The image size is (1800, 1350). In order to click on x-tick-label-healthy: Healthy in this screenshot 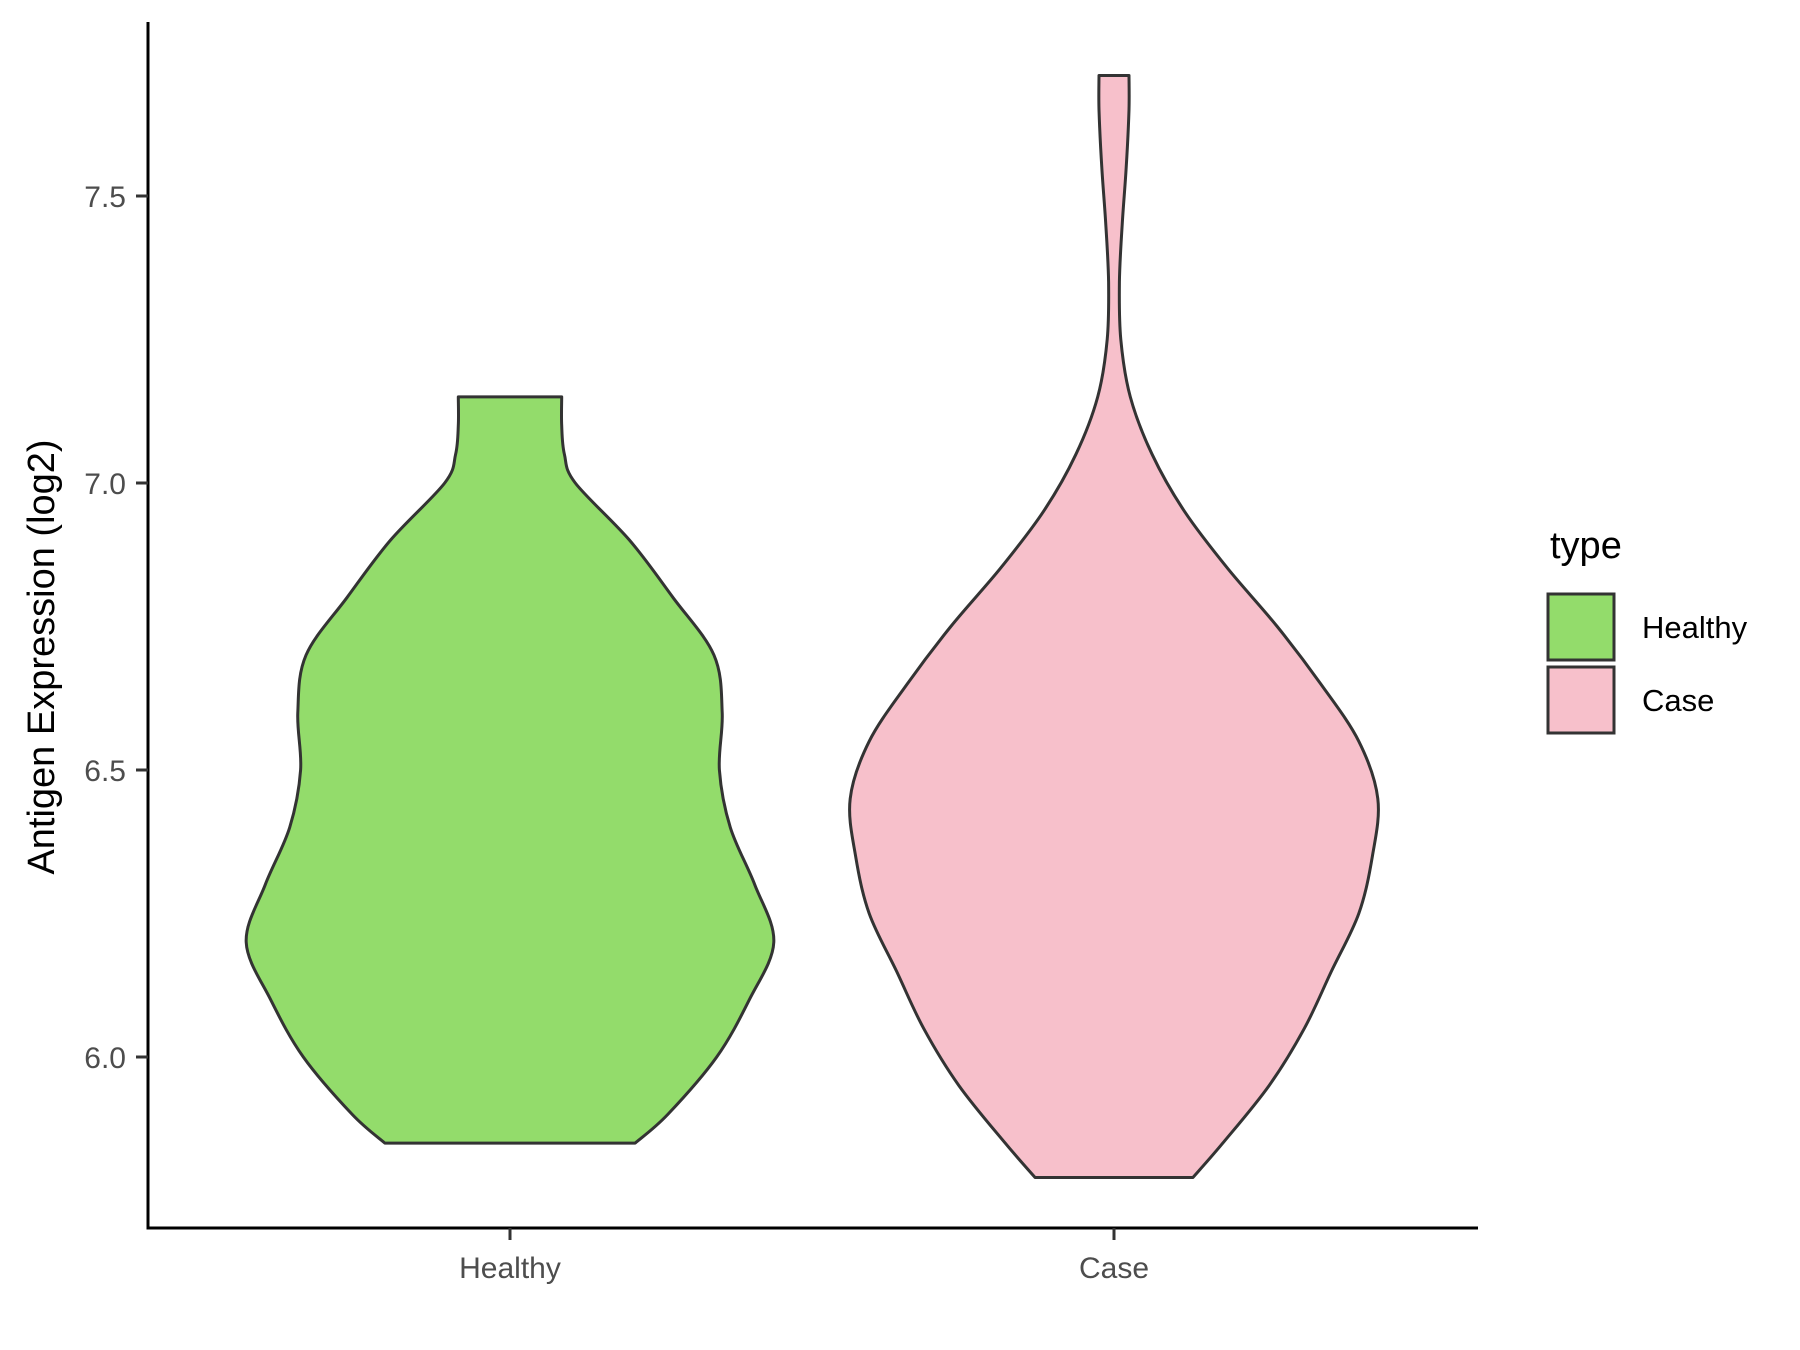, I will do `click(510, 1268)`.